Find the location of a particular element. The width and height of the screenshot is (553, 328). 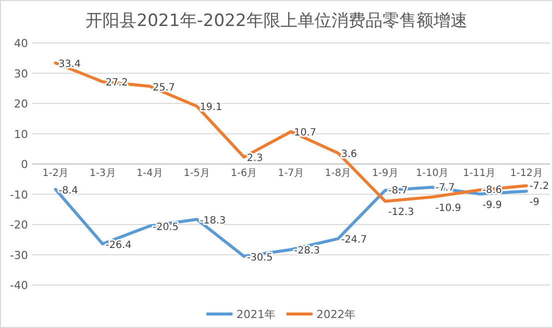

legend-label: 2022年 is located at coordinates (336, 314).